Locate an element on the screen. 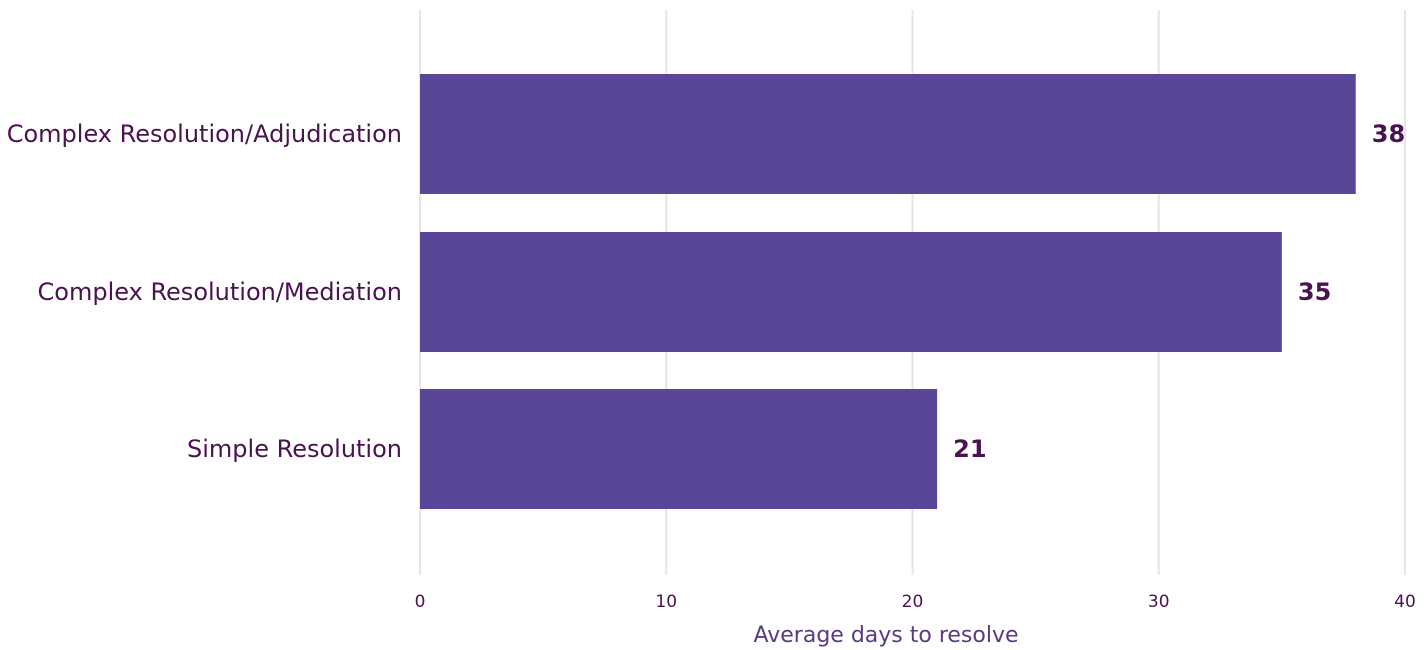  x-tick-label-20: 20 is located at coordinates (913, 602).